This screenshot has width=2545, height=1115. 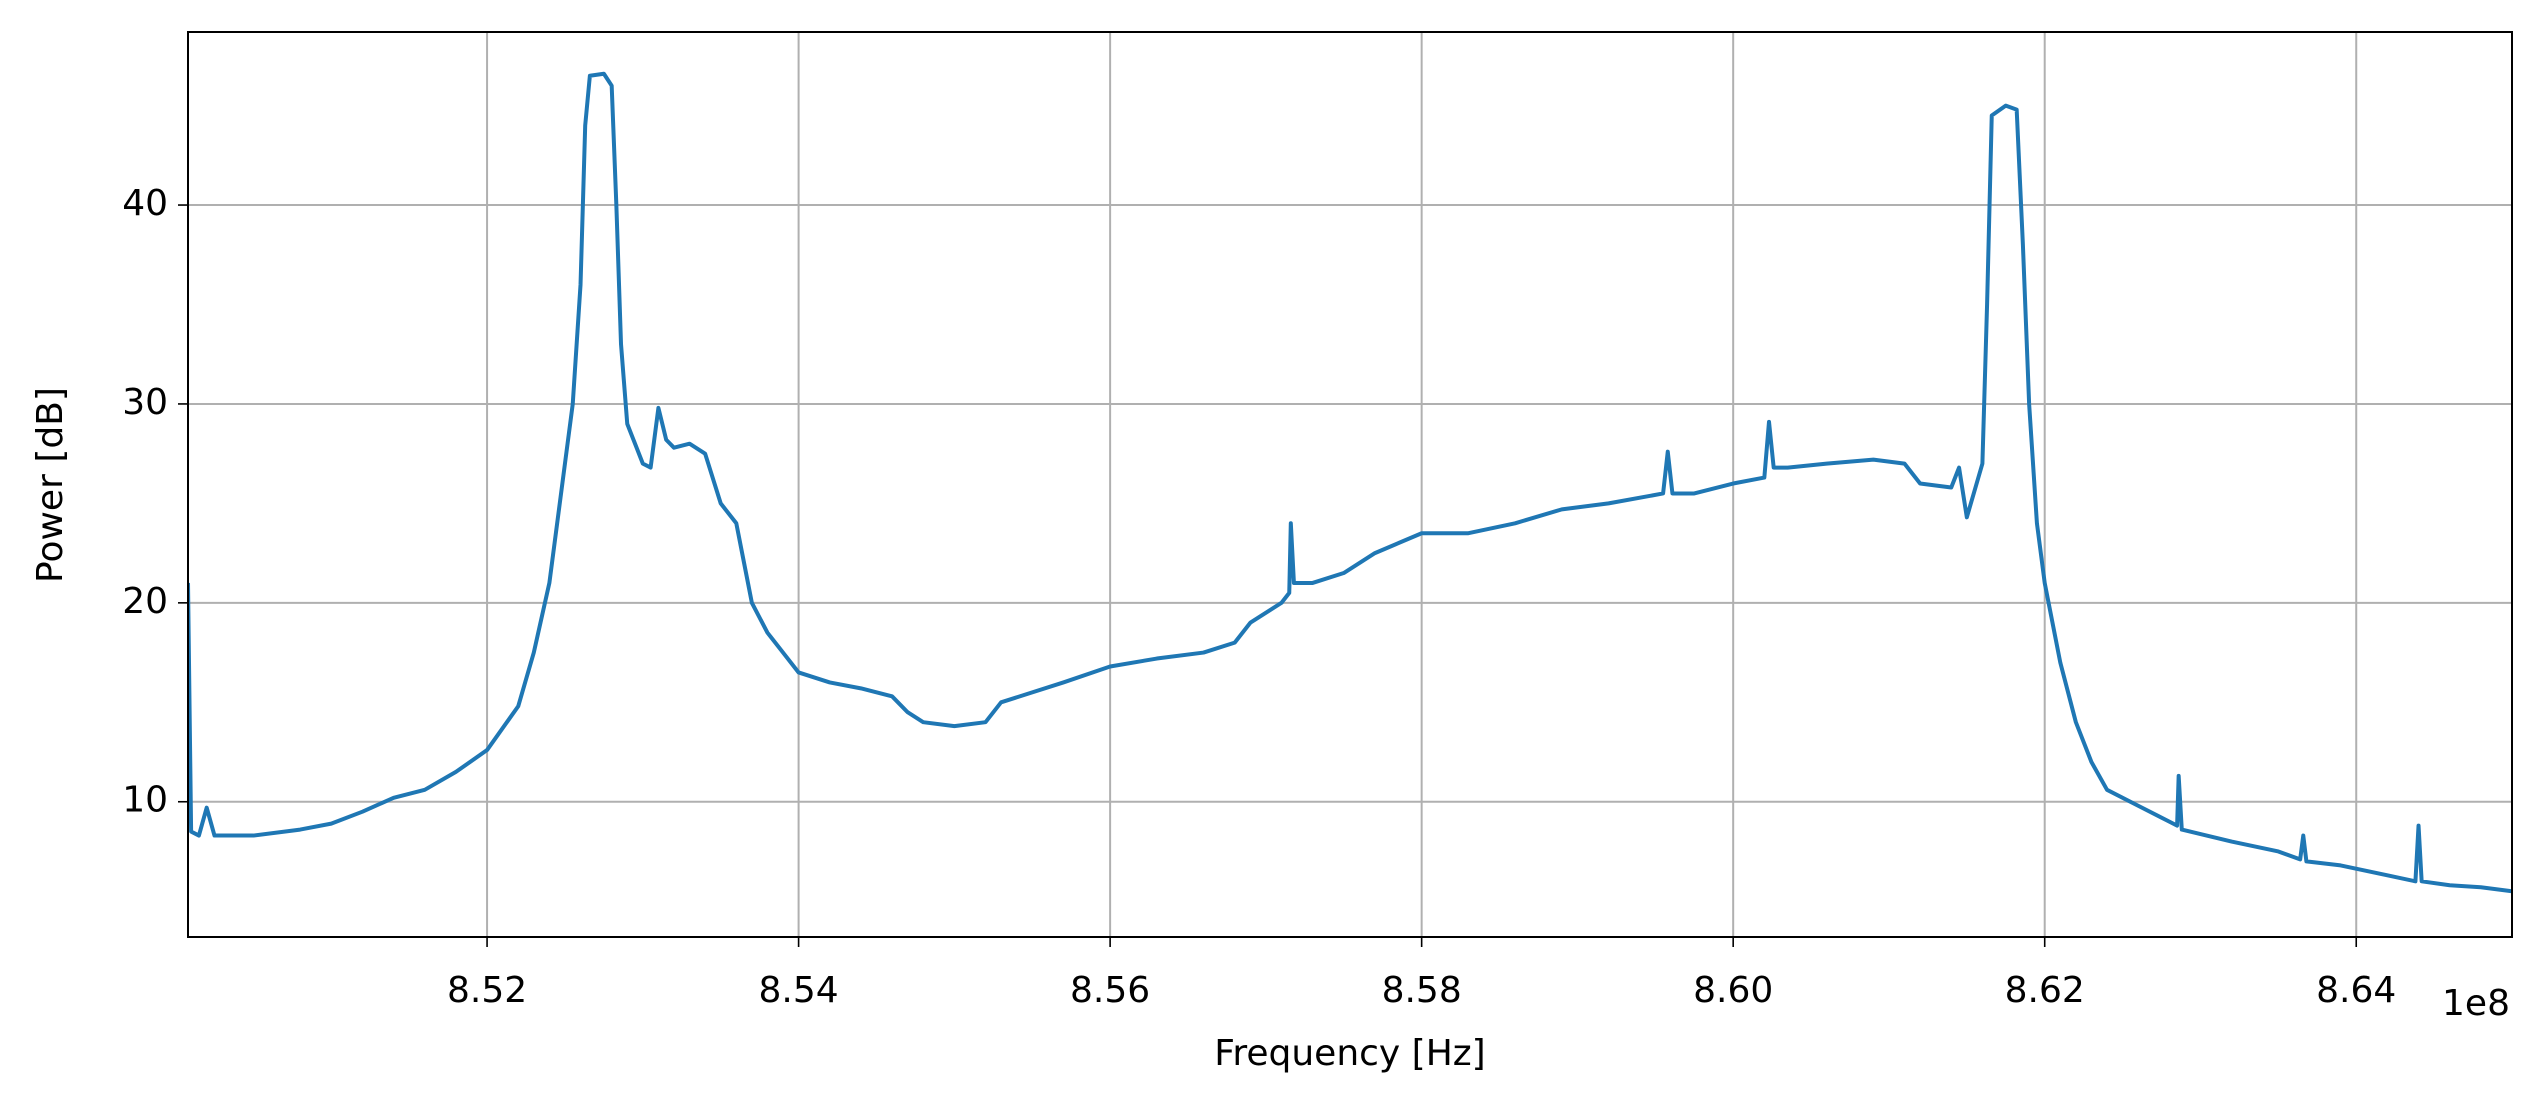 I want to click on x-tick-label: 8.58, so click(x=1422, y=990).